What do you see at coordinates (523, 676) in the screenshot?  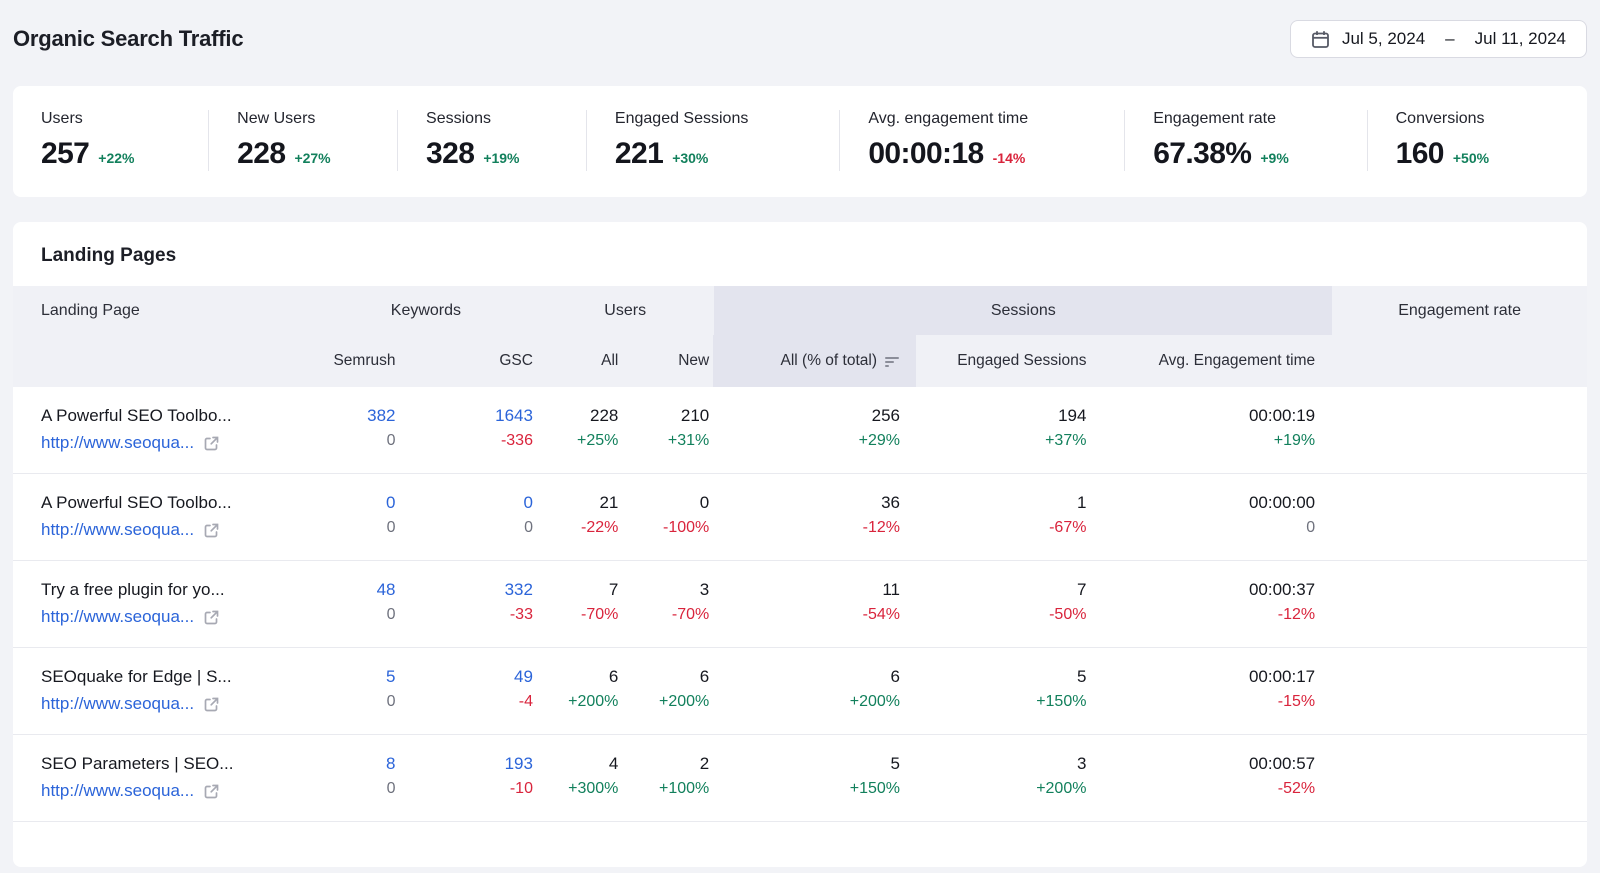 I see `gsc-value: 49` at bounding box center [523, 676].